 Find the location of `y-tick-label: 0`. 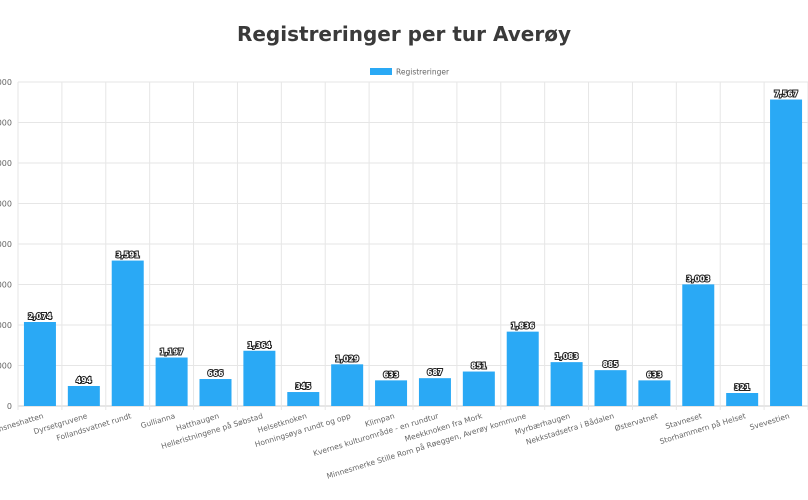

y-tick-label: 0 is located at coordinates (9, 406).